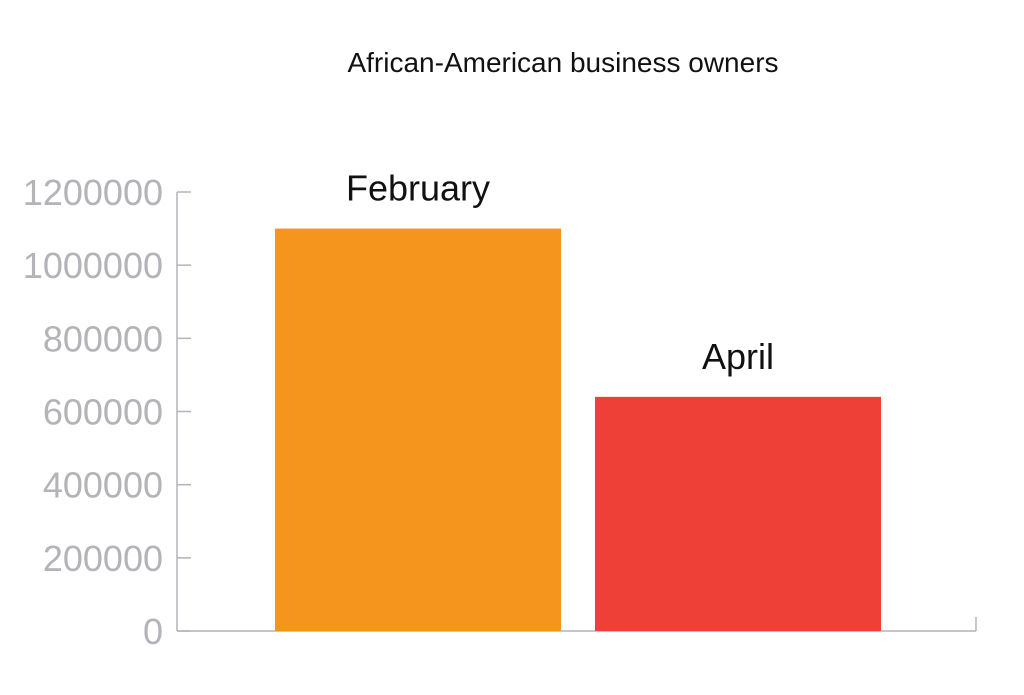  I want to click on y-axis: 0 200000 400000 600000 800000 1000000 1200000, so click(107, 412).